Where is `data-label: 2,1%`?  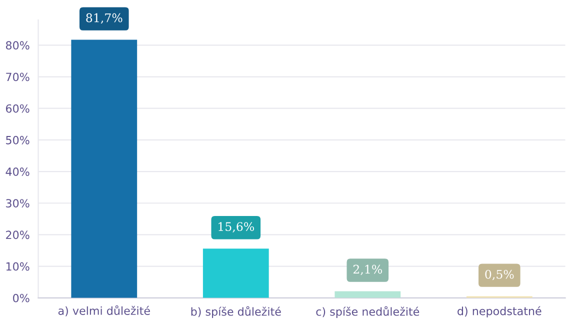 data-label: 2,1% is located at coordinates (367, 270).